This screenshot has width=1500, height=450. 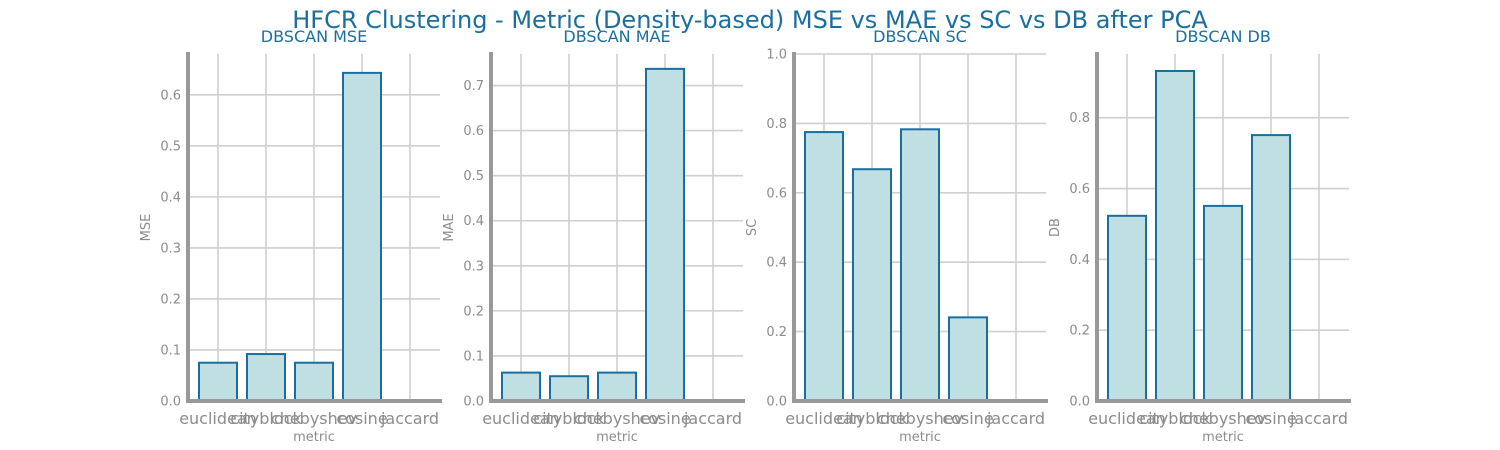 What do you see at coordinates (1223, 36) in the screenshot?
I see `chart-title: DBSCAN DB` at bounding box center [1223, 36].